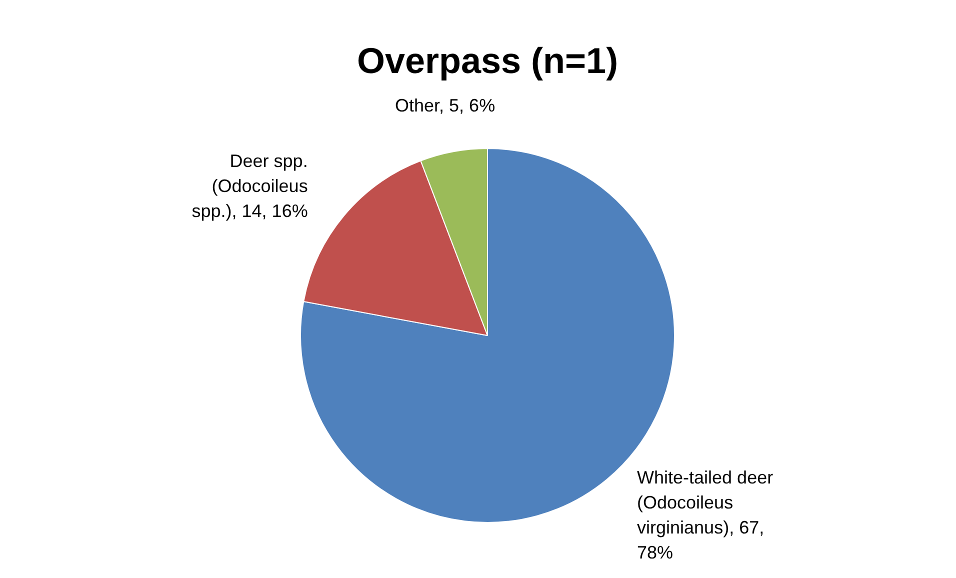  Describe the element at coordinates (250, 185) in the screenshot. I see `slice-label: Deer spp. (Odocoileus spp.), 14, 16%` at that location.